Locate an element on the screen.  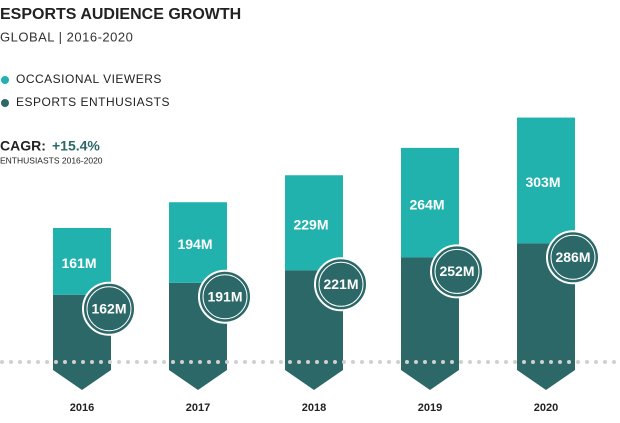
value-label: 194M is located at coordinates (194, 244).